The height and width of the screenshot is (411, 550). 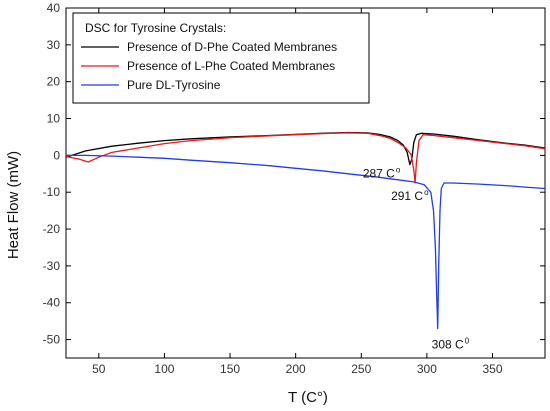 What do you see at coordinates (54, 82) in the screenshot?
I see `y-tick-label: 20` at bounding box center [54, 82].